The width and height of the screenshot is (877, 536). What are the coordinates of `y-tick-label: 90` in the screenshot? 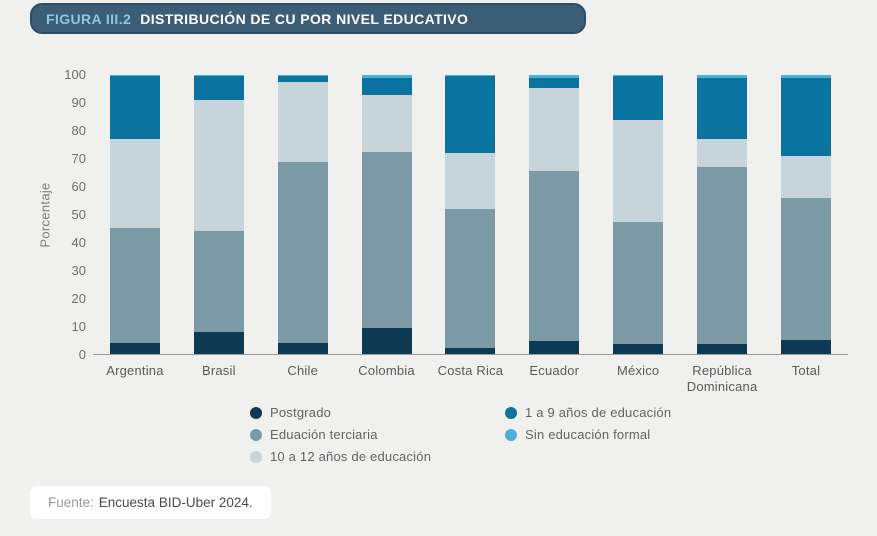 It's located at (78, 102).